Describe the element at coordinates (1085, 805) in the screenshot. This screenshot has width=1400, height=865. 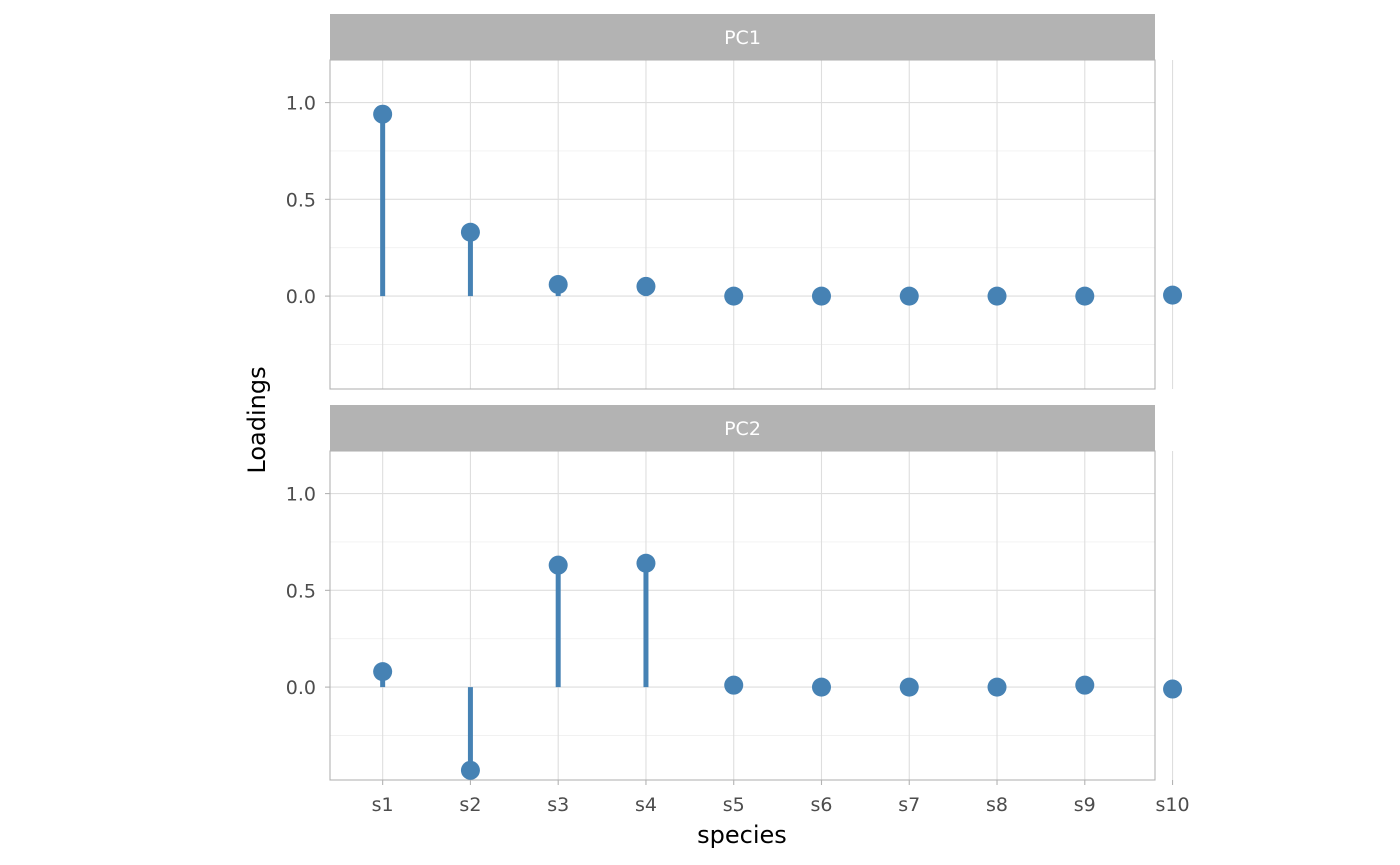
I see `x-tick-label-s9: s9` at that location.